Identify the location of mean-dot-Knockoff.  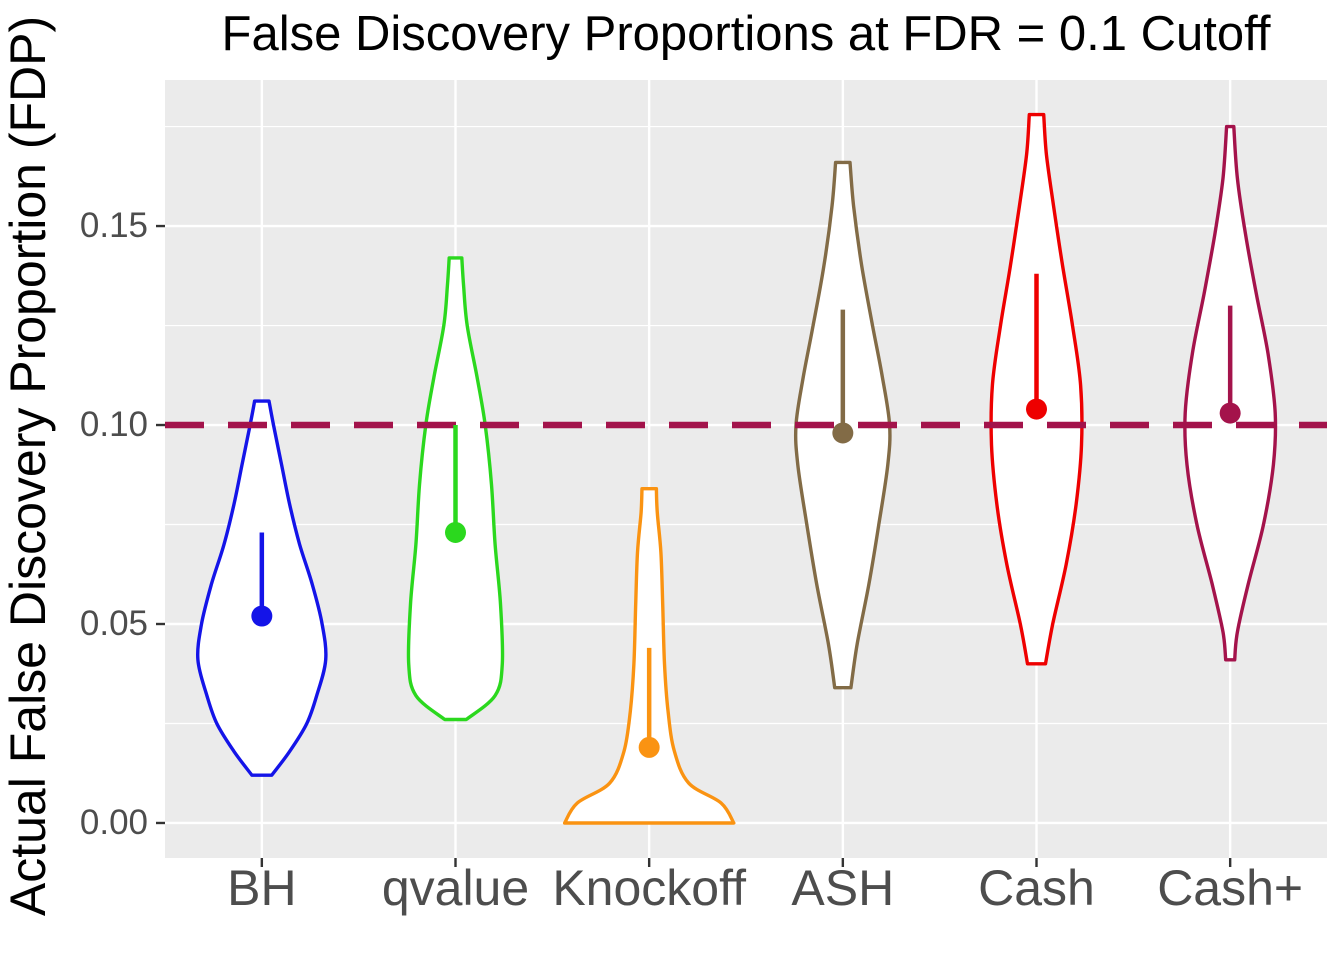
(649, 747).